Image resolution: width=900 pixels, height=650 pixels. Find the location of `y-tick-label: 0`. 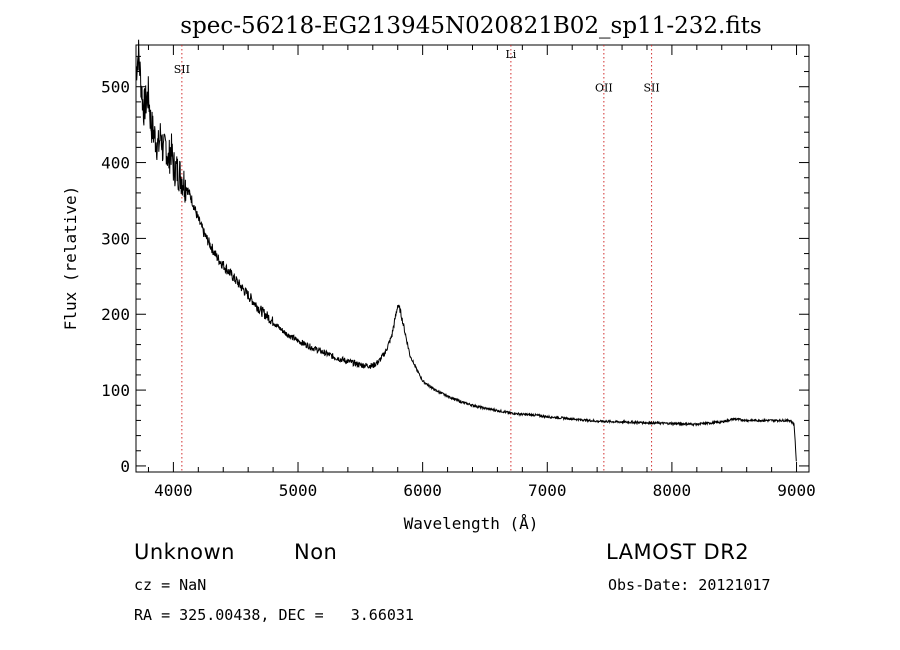

y-tick-label: 0 is located at coordinates (125, 466).